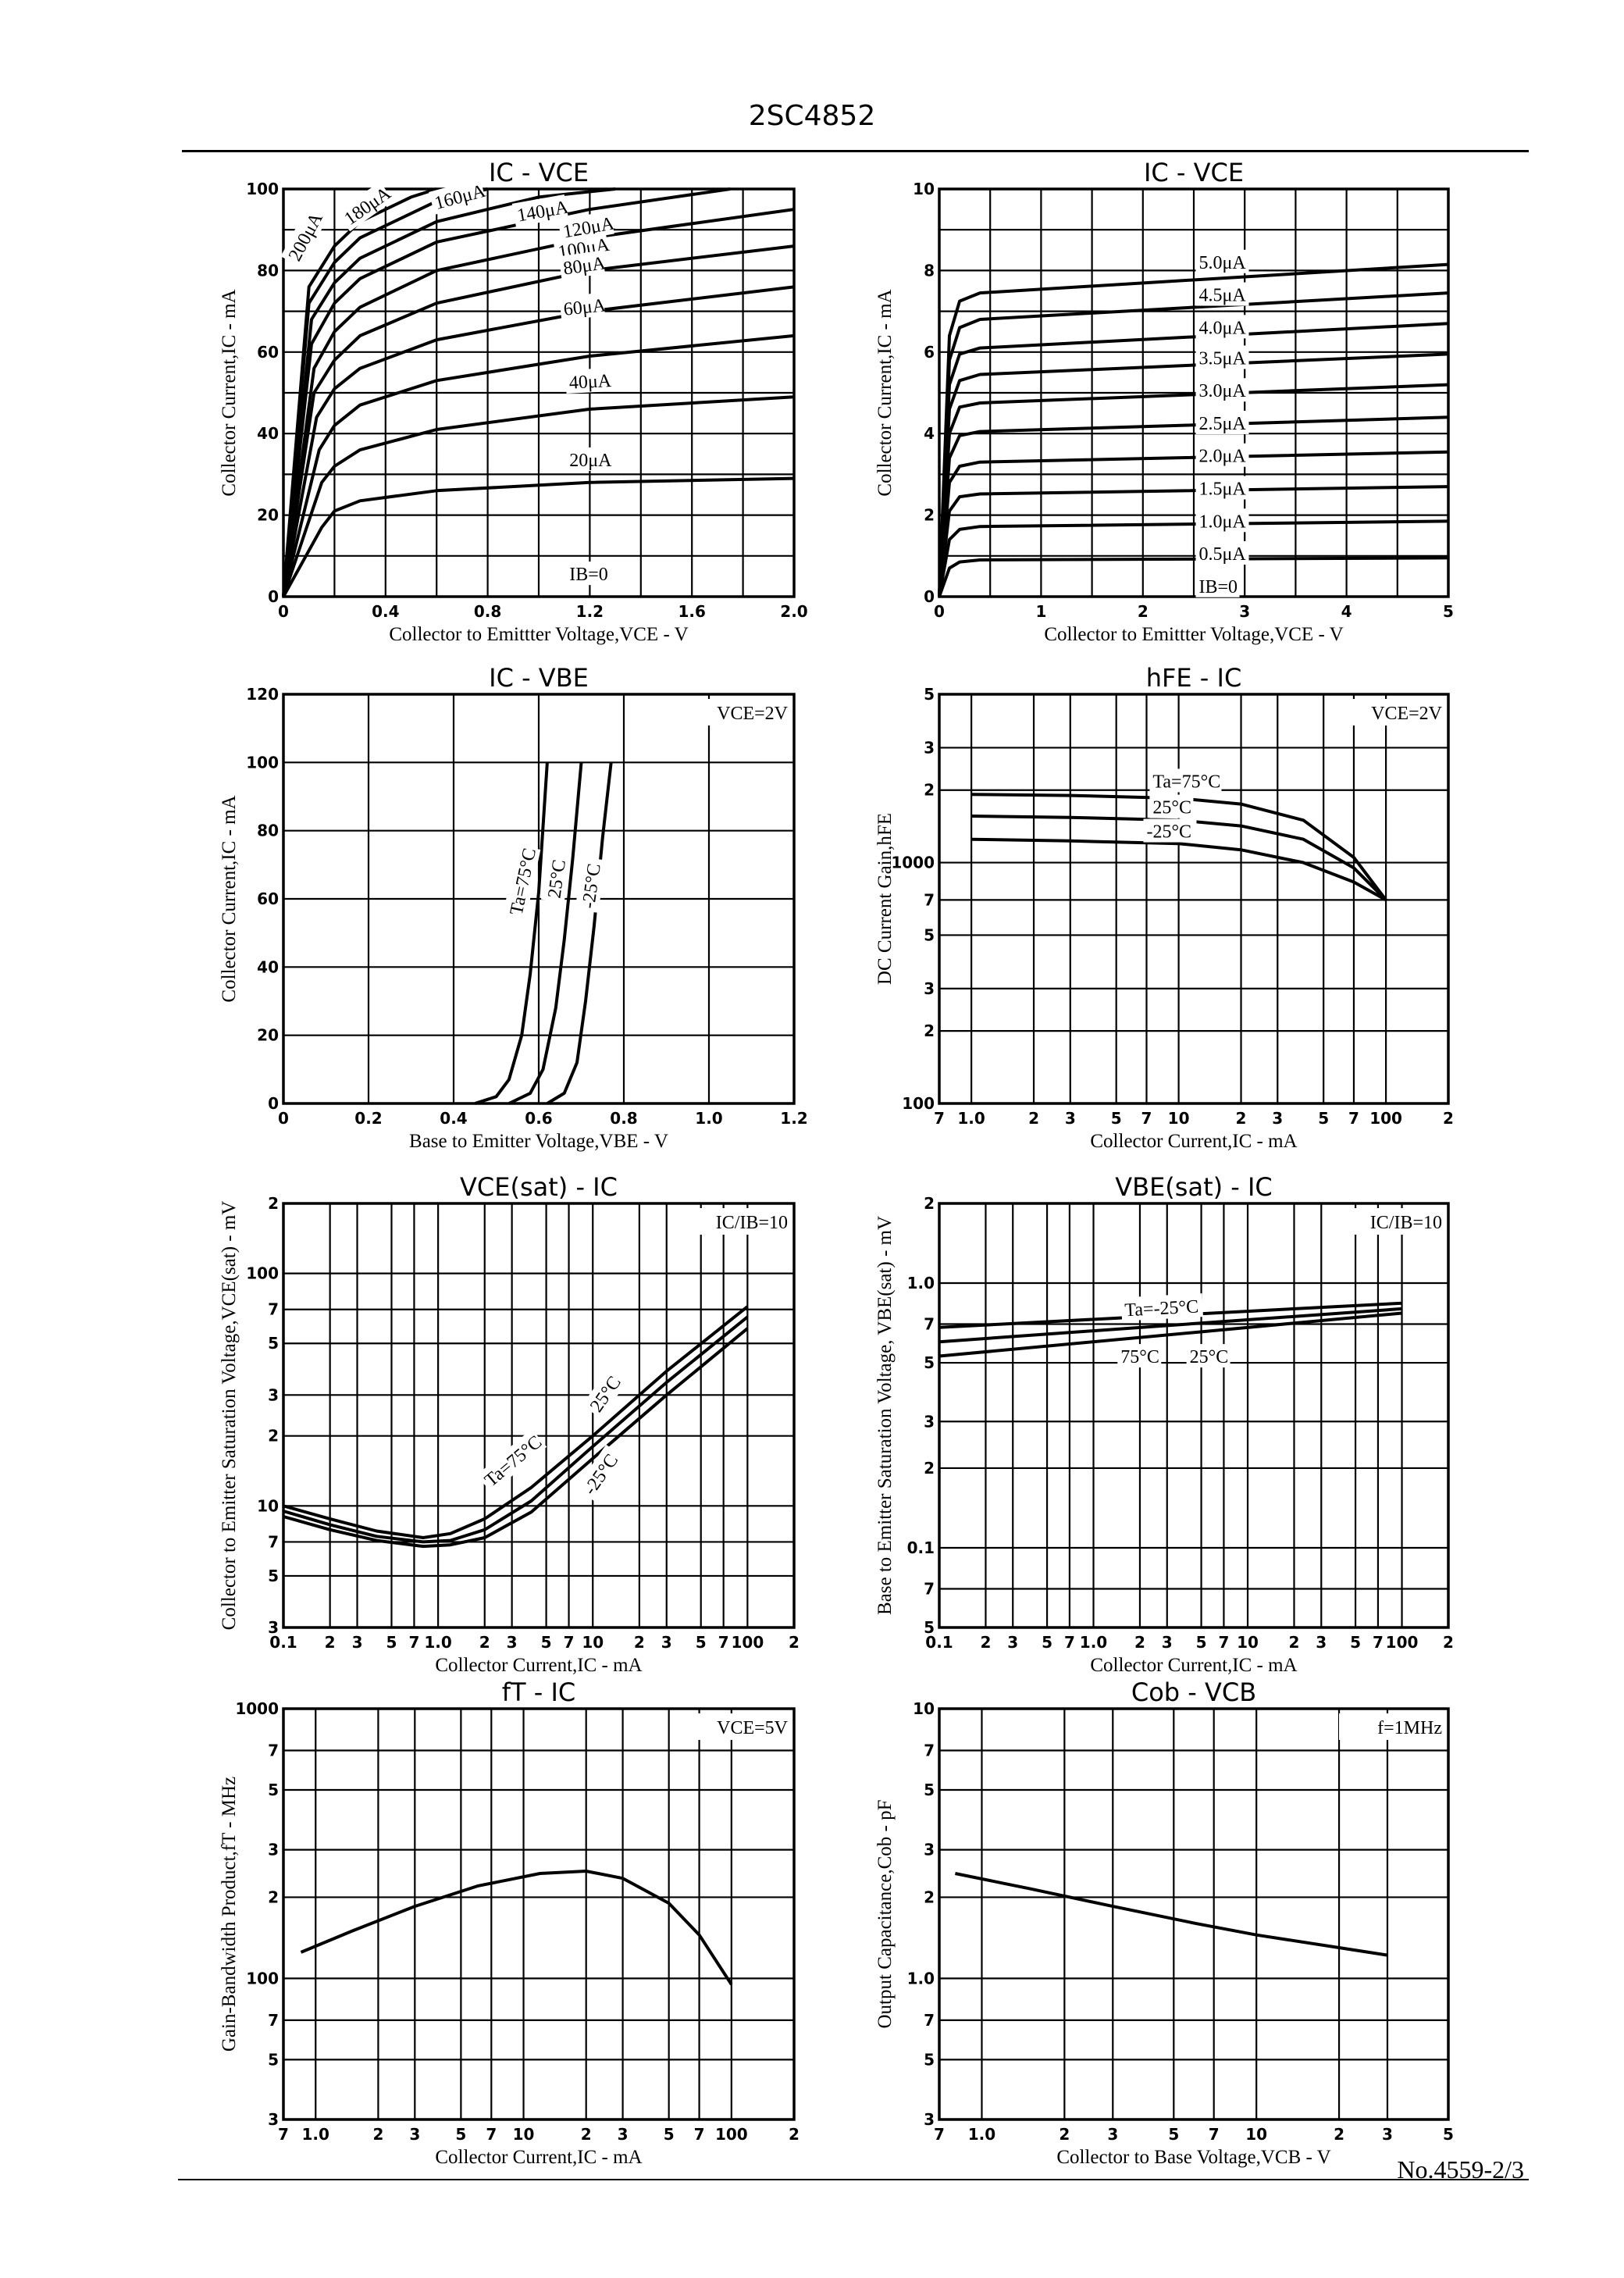 This screenshot has height=2278, width=1624. Describe the element at coordinates (1223, 263) in the screenshot. I see `curve-label: 5.0μA` at that location.